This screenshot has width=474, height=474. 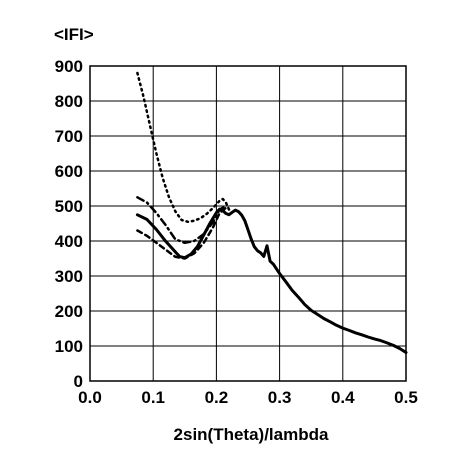 What do you see at coordinates (183, 147) in the screenshot?
I see `series-line-dotted` at bounding box center [183, 147].